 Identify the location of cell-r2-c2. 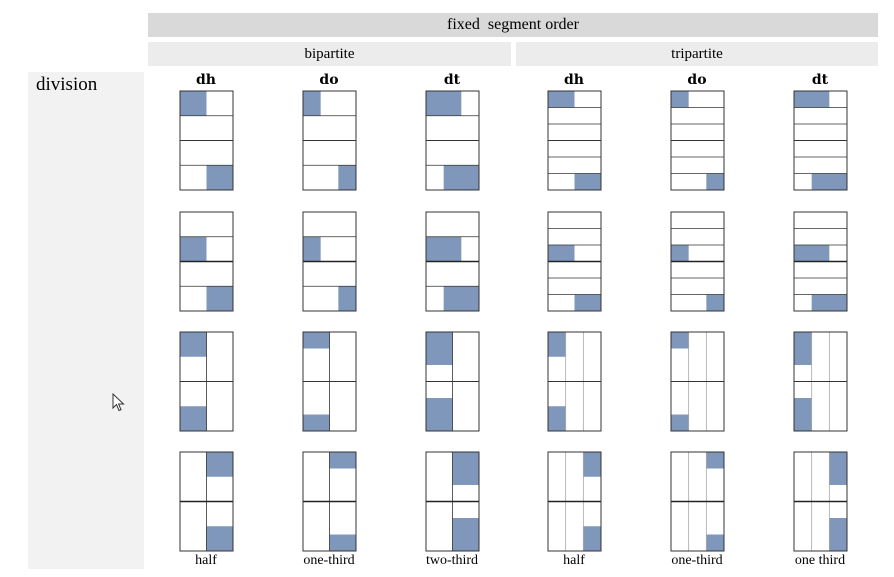
(452, 381).